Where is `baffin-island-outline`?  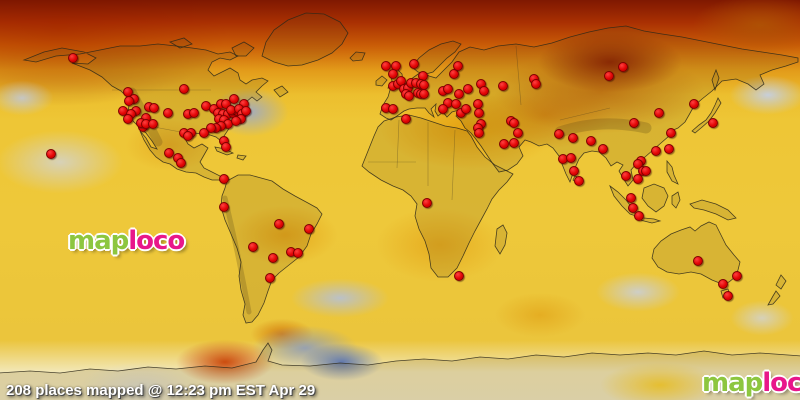
baffin-island-outline is located at coordinates (243, 49).